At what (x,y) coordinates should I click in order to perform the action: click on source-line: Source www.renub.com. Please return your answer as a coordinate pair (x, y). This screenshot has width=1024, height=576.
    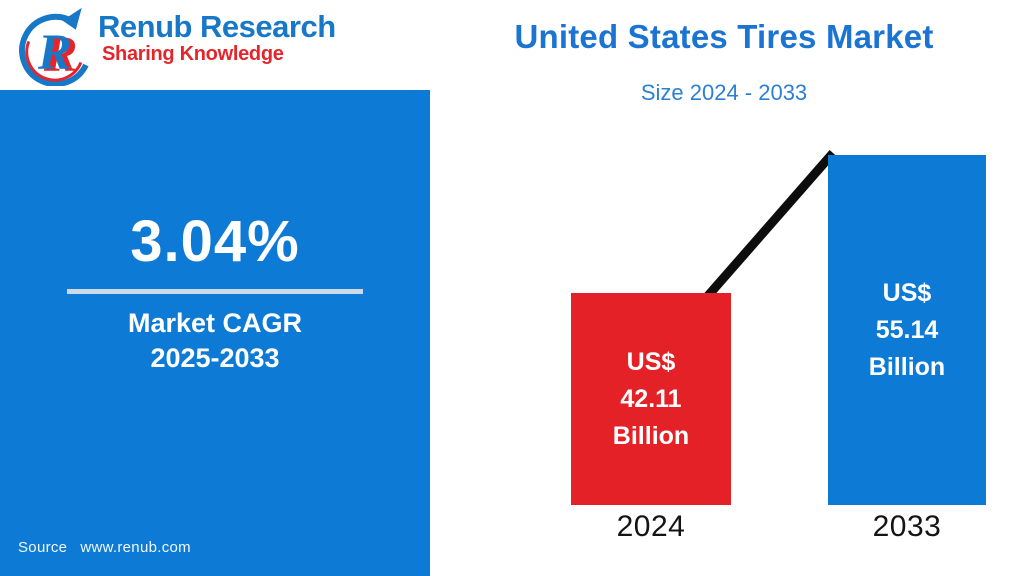
    Looking at the image, I should click on (104, 547).